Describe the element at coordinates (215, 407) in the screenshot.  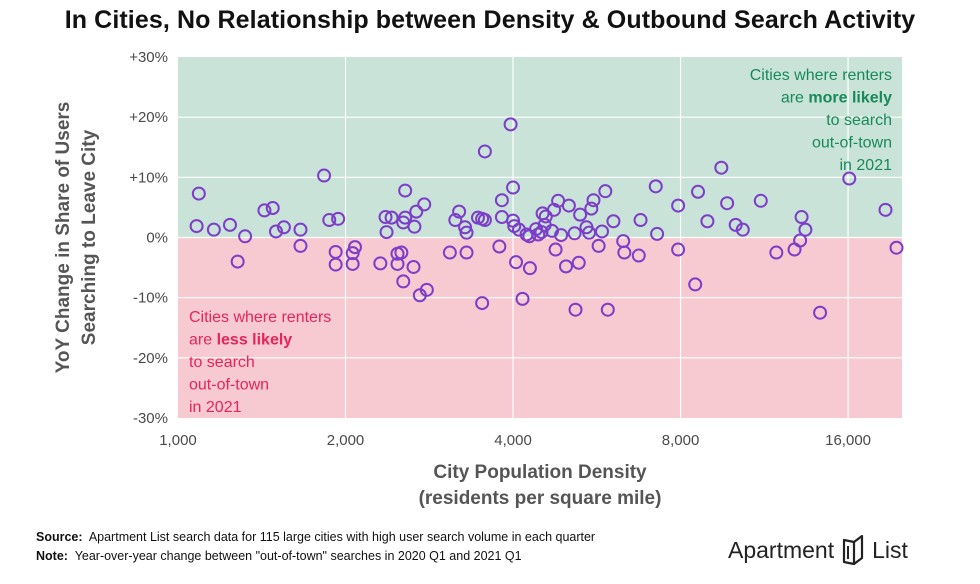
I see `annotation-line: in 2021` at that location.